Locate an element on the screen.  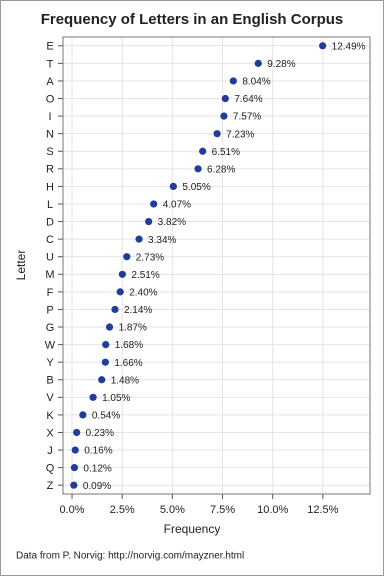
y-tick-label: N is located at coordinates (50, 135).